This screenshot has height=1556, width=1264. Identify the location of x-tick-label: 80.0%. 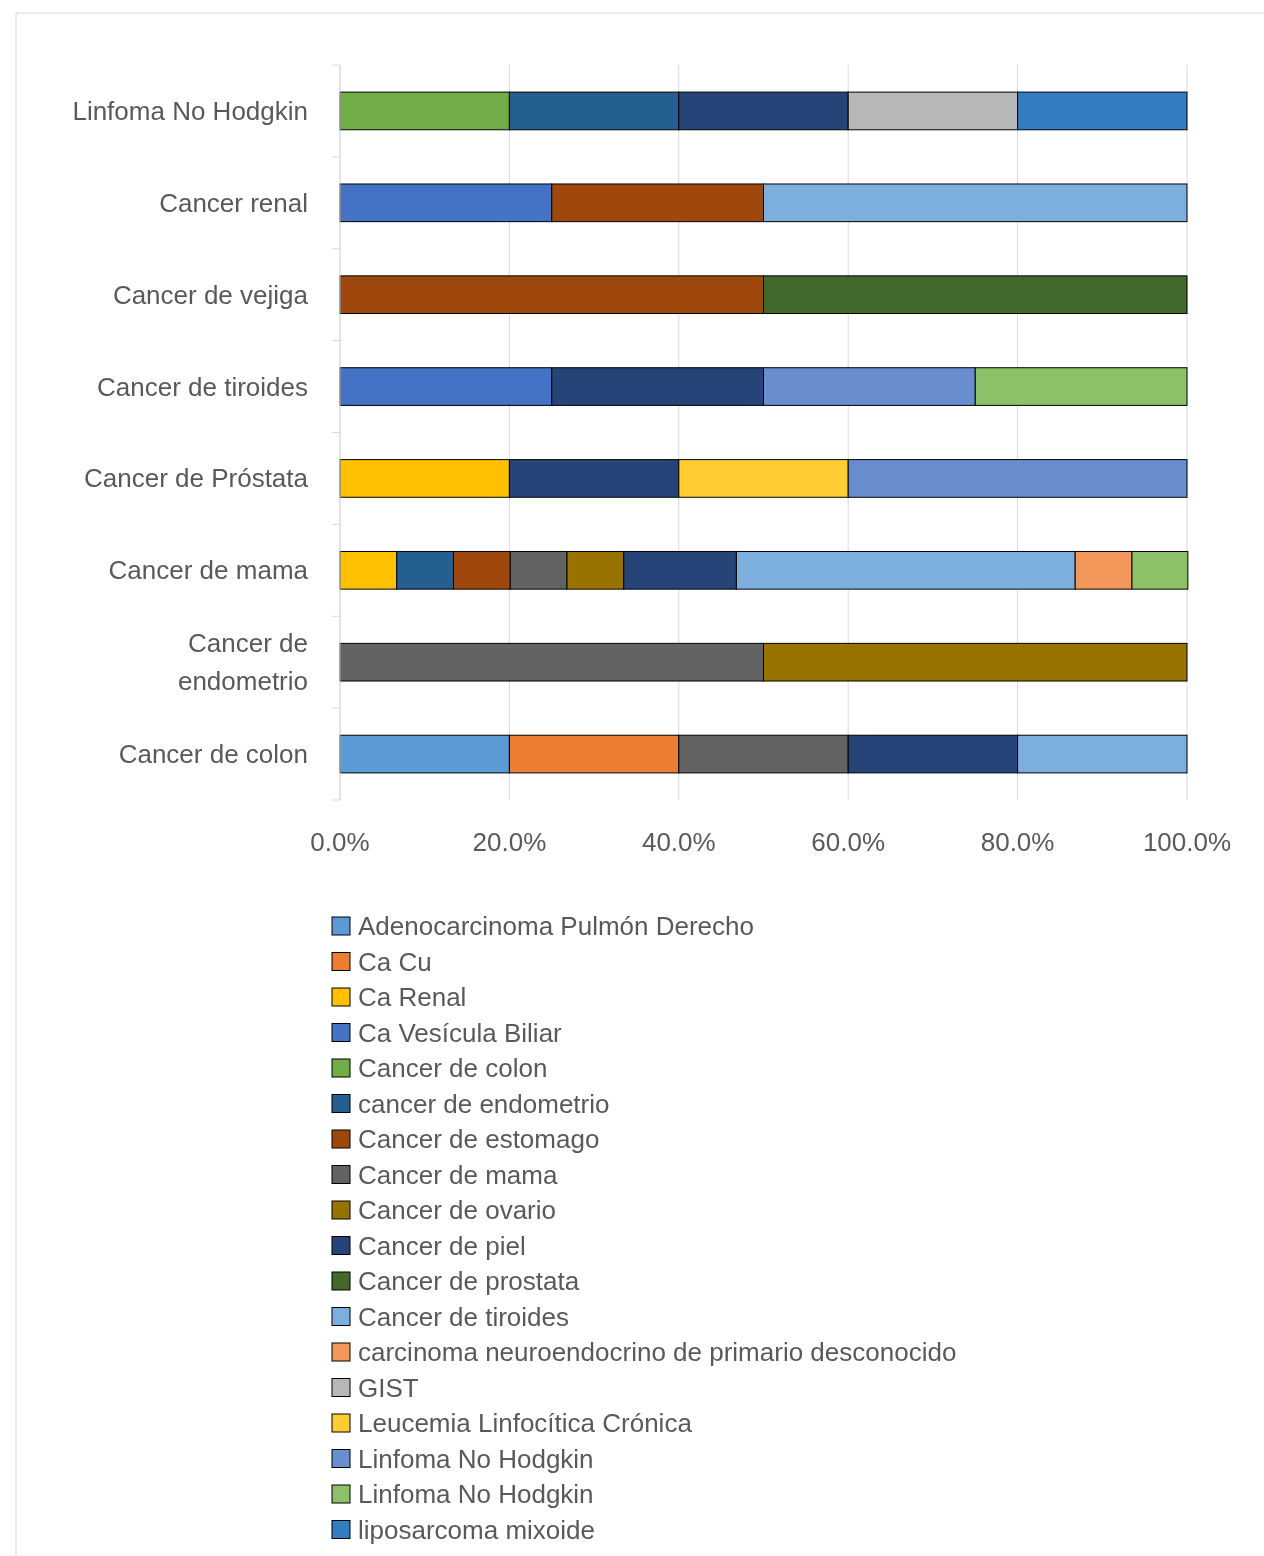
(1017, 842).